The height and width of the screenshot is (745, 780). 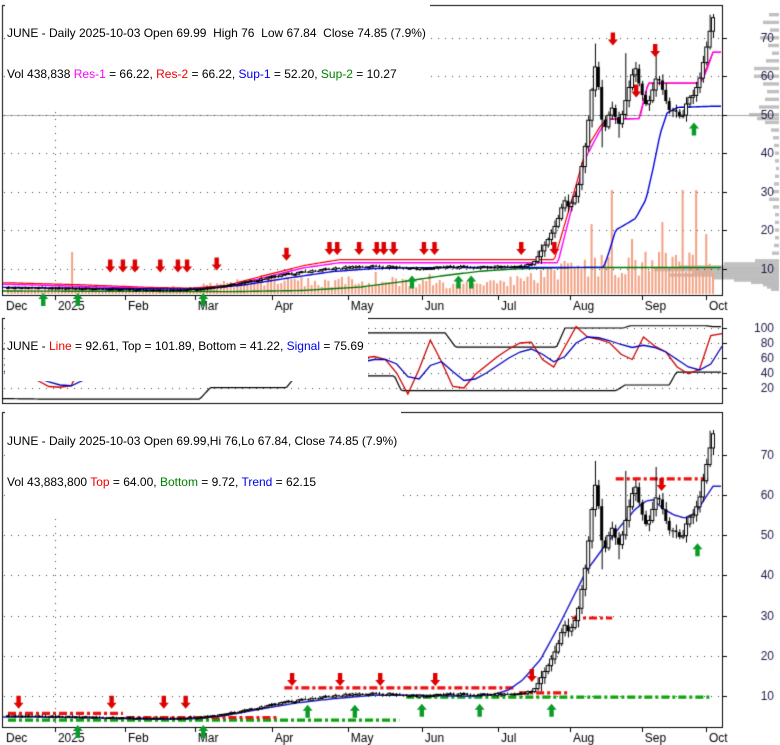 I want to click on header-text-part: = 64.00,, so click(x=134, y=481).